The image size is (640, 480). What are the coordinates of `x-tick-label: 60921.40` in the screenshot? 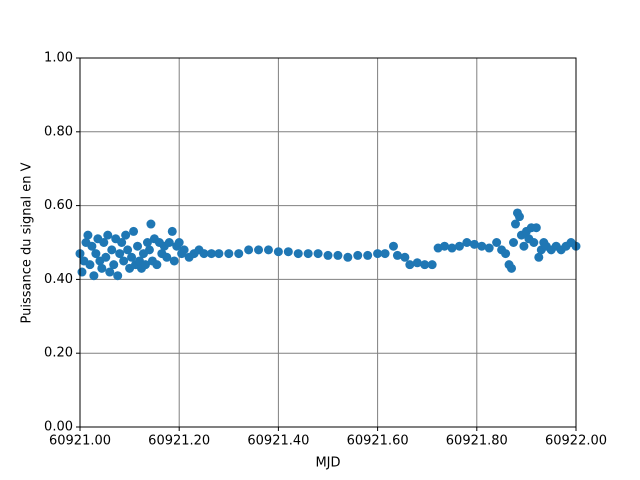 It's located at (278, 441).